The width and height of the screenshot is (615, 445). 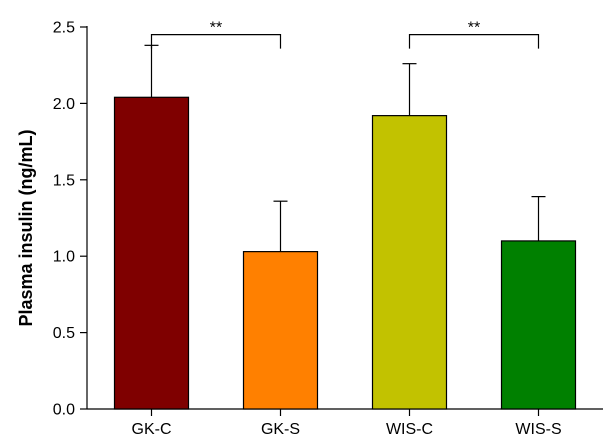 I want to click on y-tick-label: 0.0, so click(x=64, y=410).